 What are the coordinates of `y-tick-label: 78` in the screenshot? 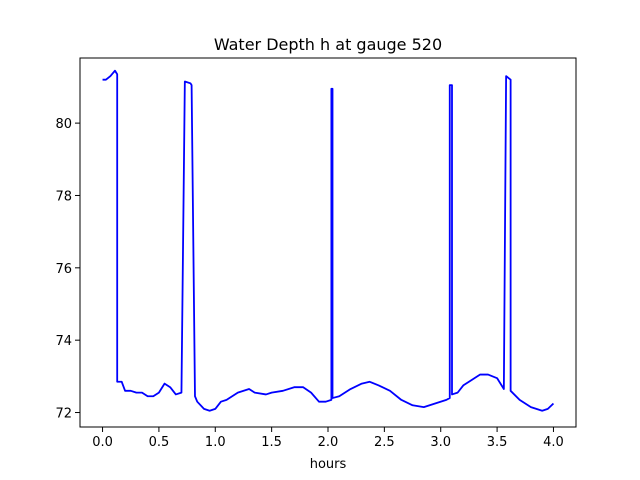 It's located at (63, 196).